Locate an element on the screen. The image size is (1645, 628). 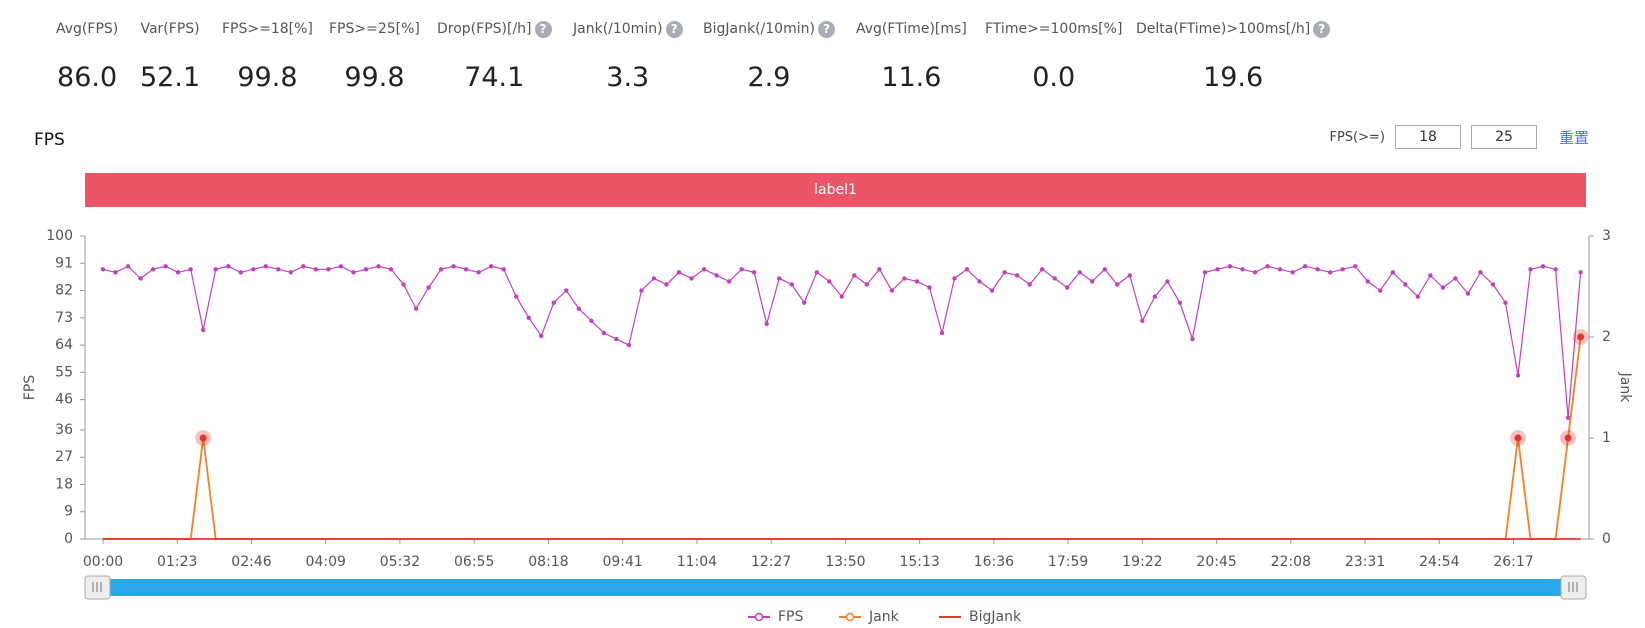
x-tick-label: 15:13 is located at coordinates (919, 562).